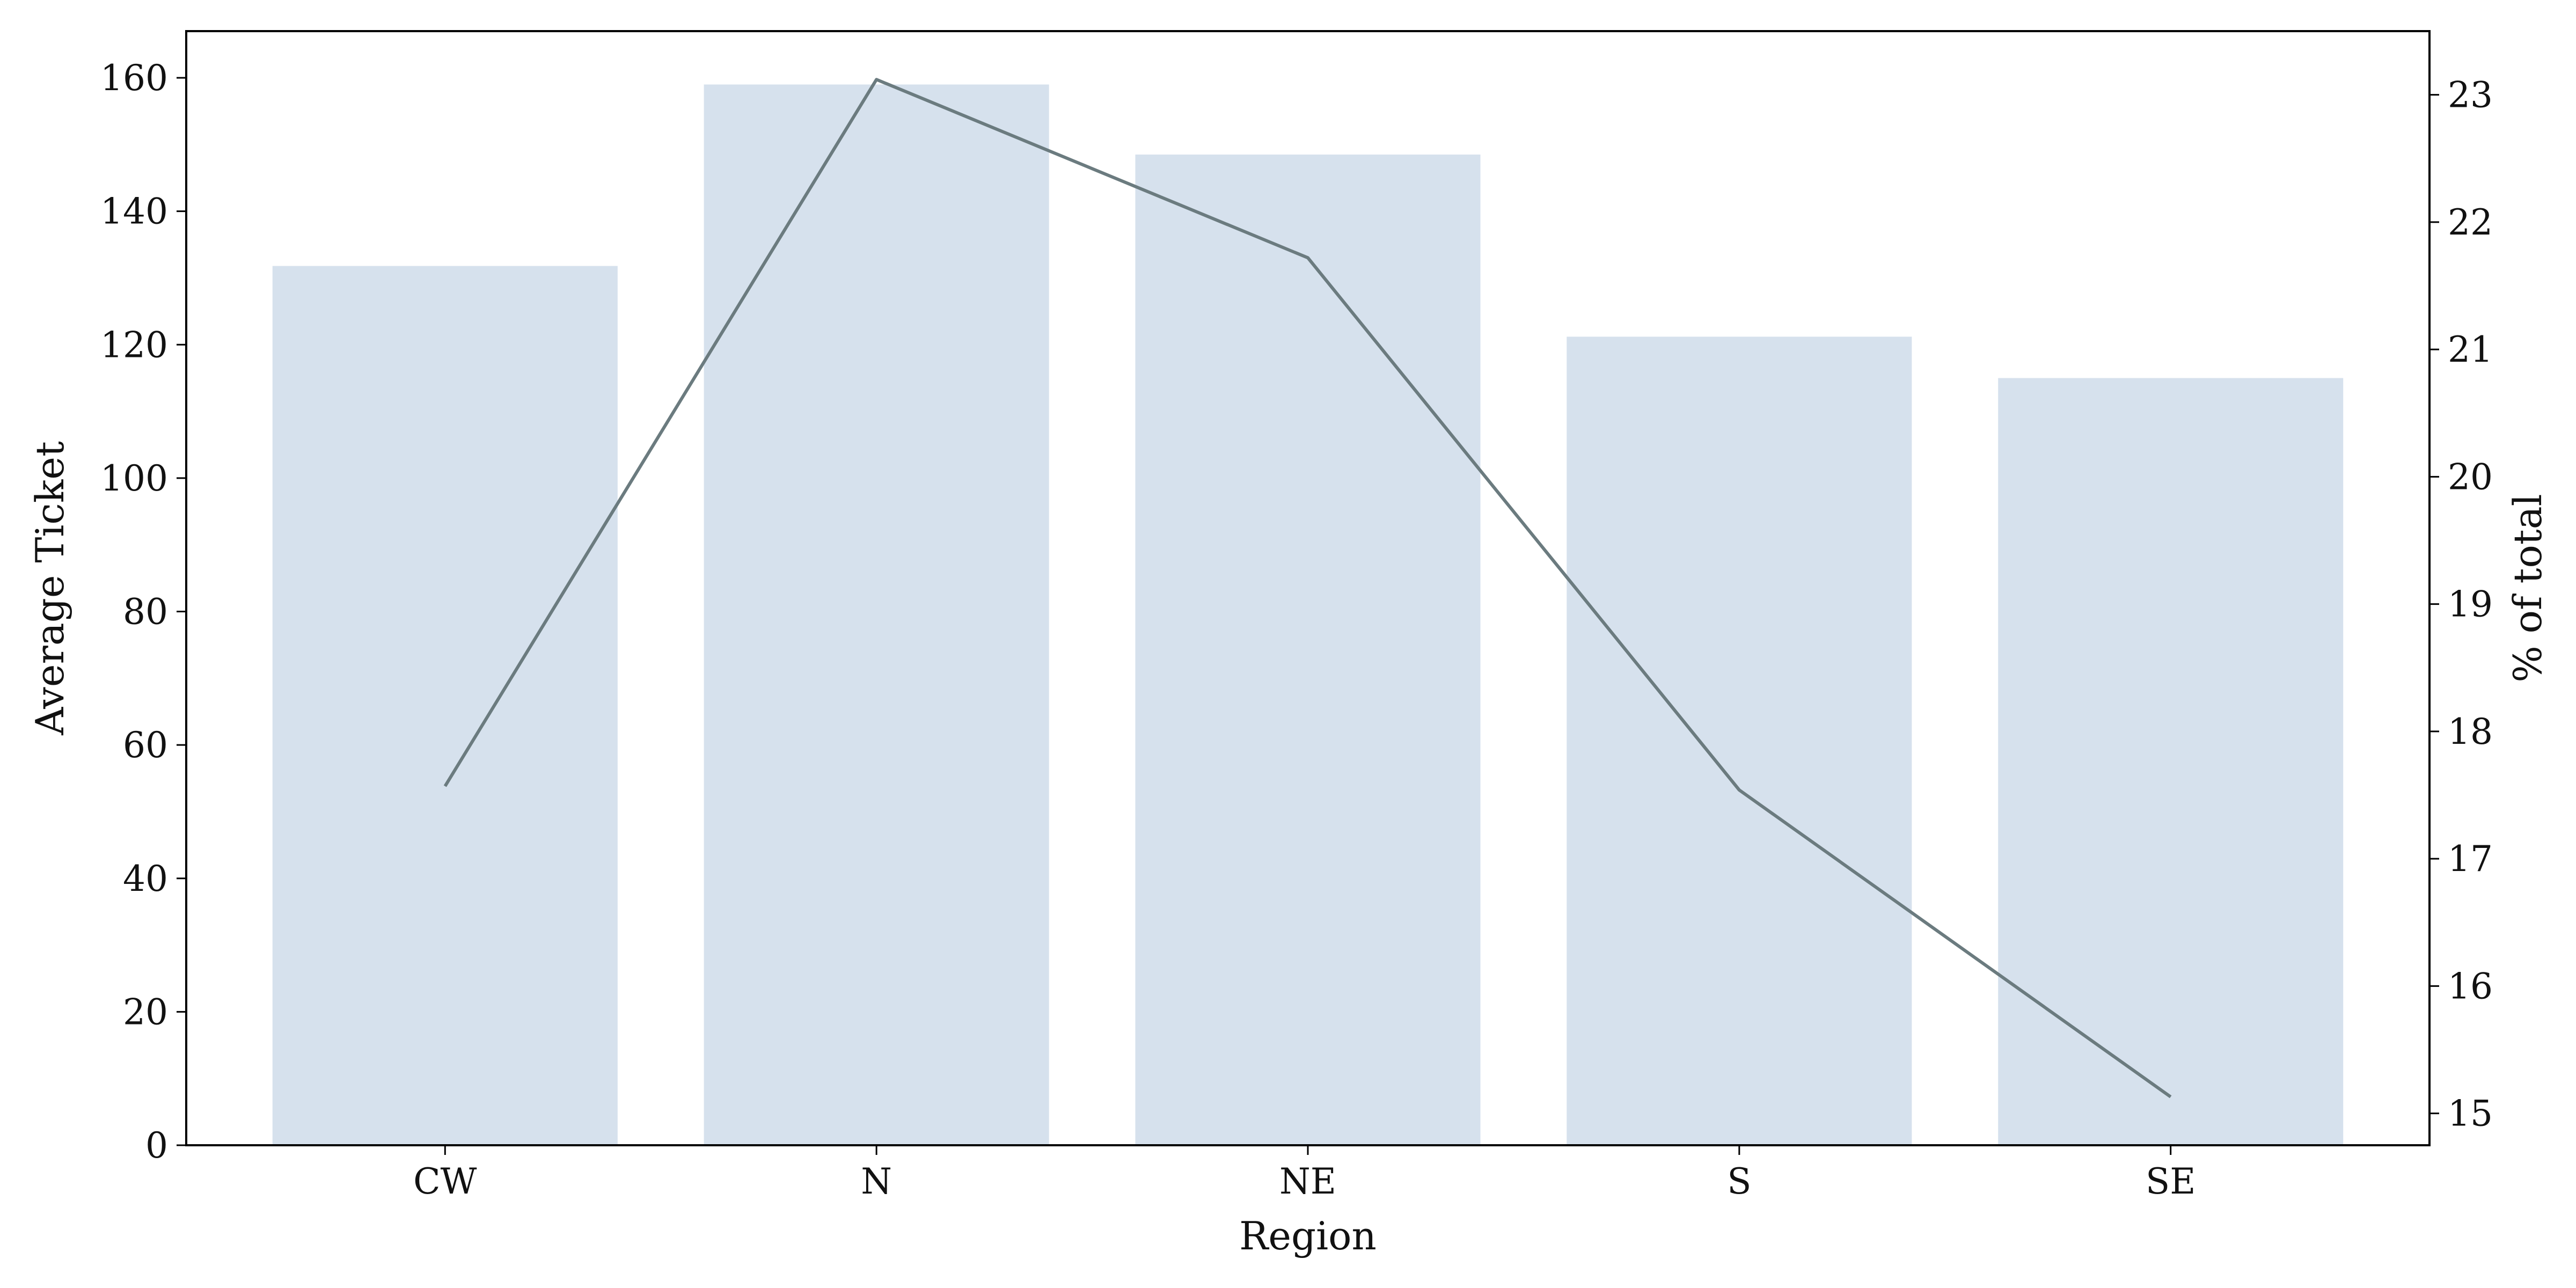 The height and width of the screenshot is (1288, 2576). Describe the element at coordinates (145, 1012) in the screenshot. I see `y-tick-label: 20` at that location.